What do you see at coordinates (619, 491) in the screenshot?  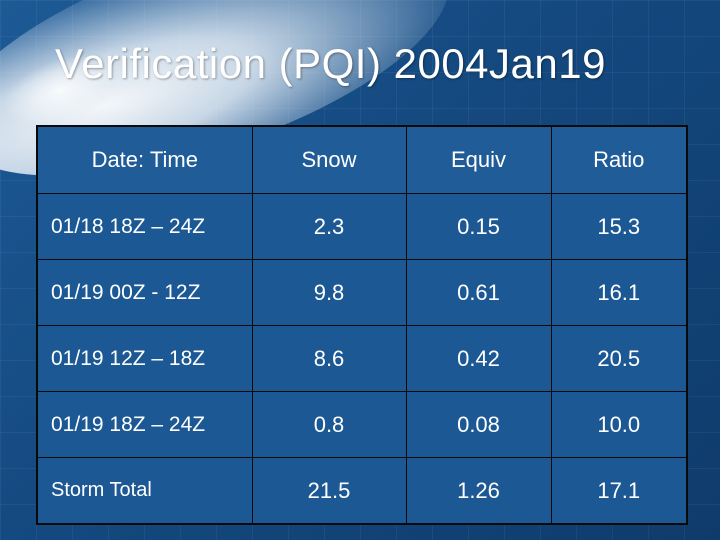 I see `row-ratio: 17.1` at bounding box center [619, 491].